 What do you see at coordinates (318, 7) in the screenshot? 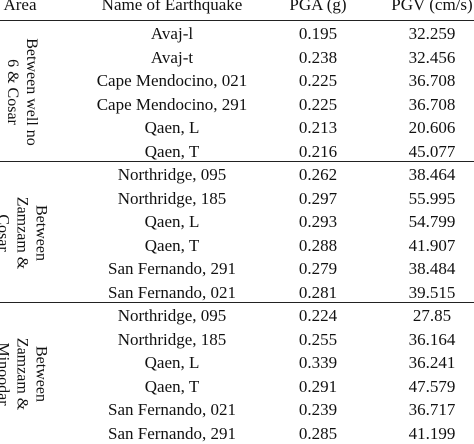
I see `header-pga: PGA (g)` at bounding box center [318, 7].